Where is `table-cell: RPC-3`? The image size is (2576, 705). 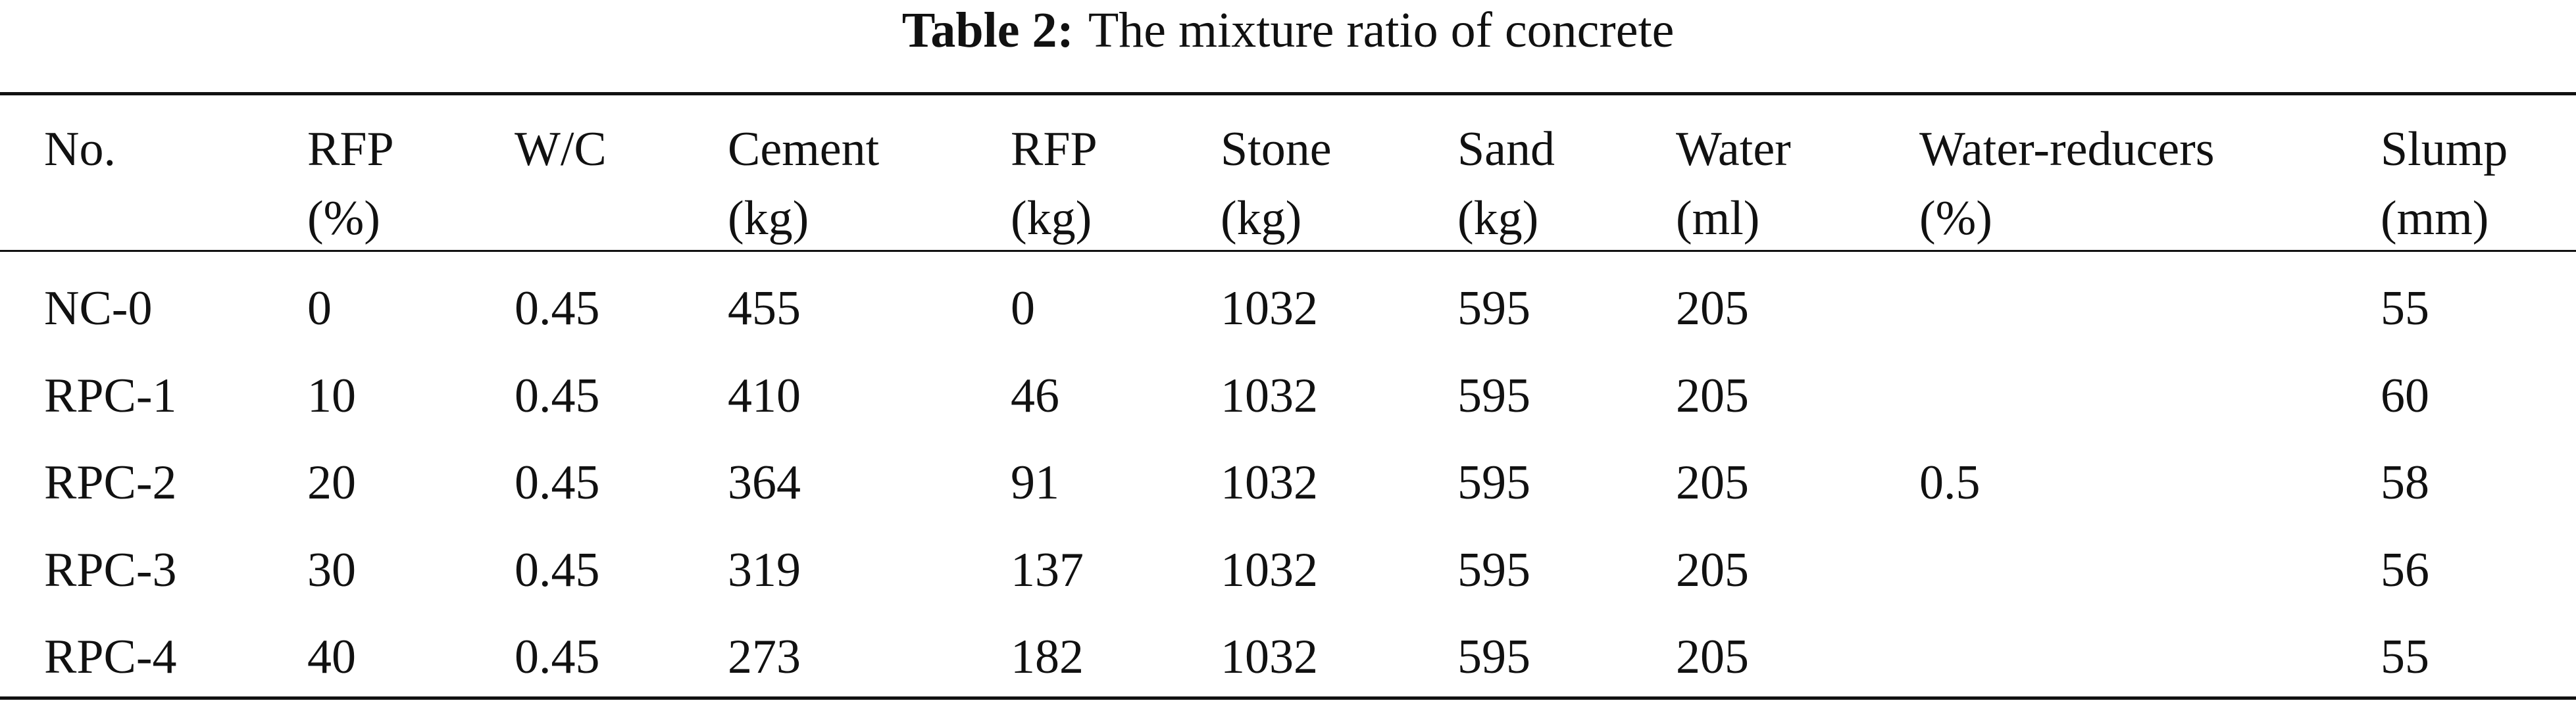 table-cell: RPC-3 is located at coordinates (110, 570).